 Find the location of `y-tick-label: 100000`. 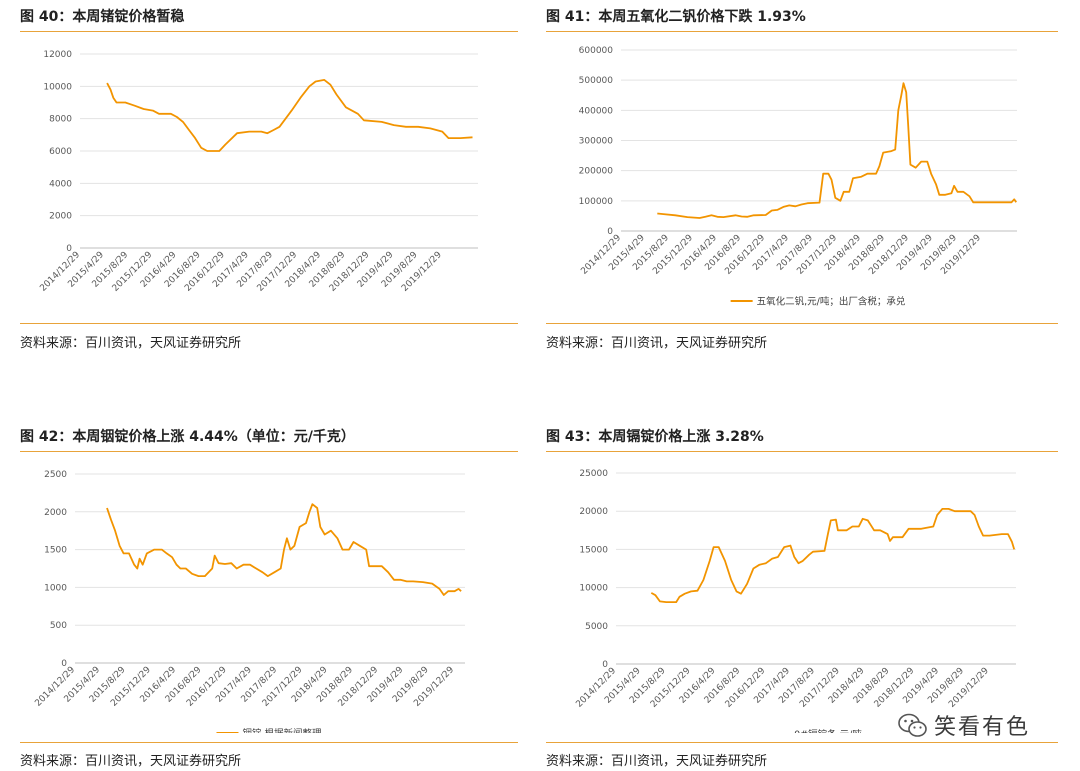

y-tick-label: 100000 is located at coordinates (596, 202).